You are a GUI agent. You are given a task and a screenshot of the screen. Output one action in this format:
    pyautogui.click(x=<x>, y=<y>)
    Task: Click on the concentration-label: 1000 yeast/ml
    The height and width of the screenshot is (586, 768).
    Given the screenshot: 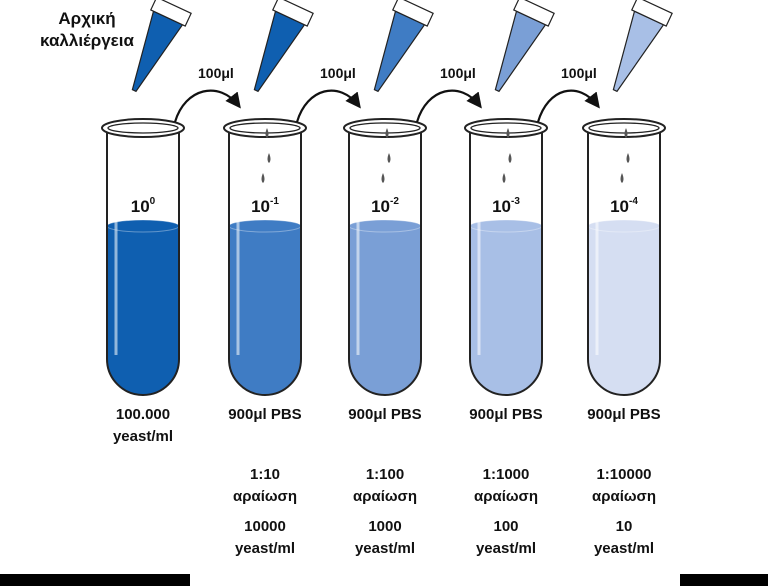 What is the action you would take?
    pyautogui.click(x=385, y=538)
    